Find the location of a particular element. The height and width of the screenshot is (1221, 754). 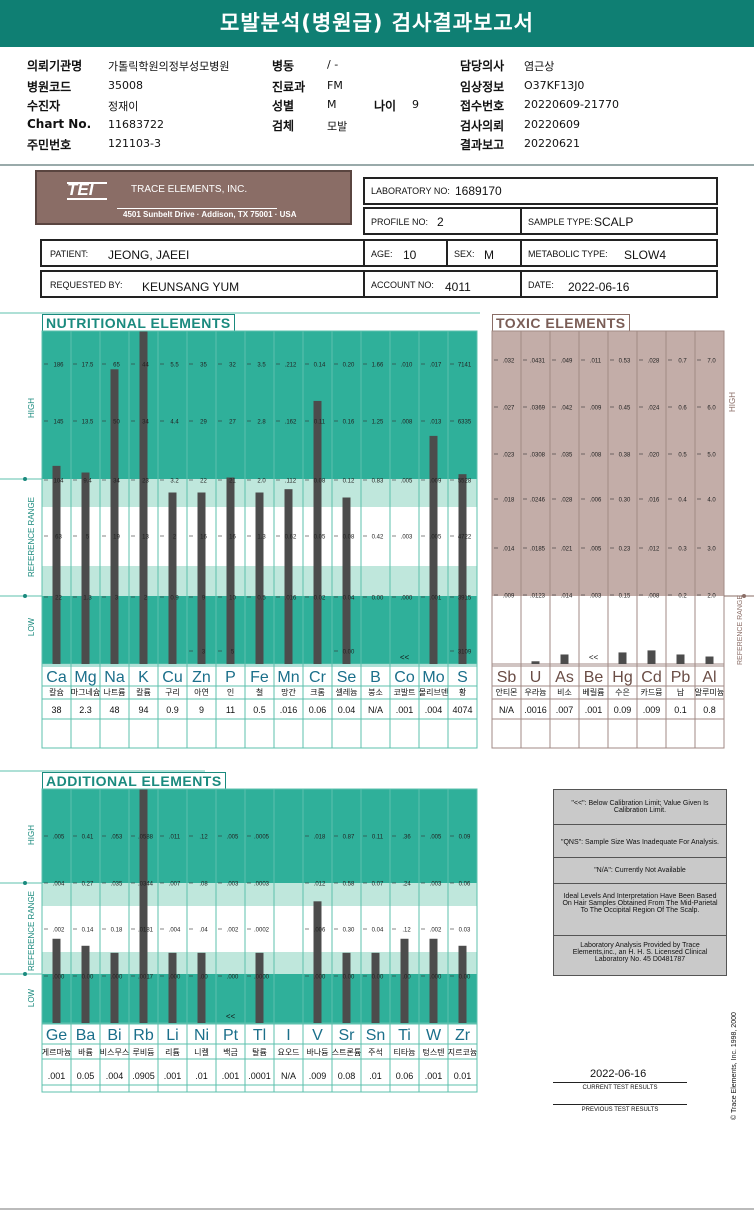

tick-label: .04 is located at coordinates (203, 931).